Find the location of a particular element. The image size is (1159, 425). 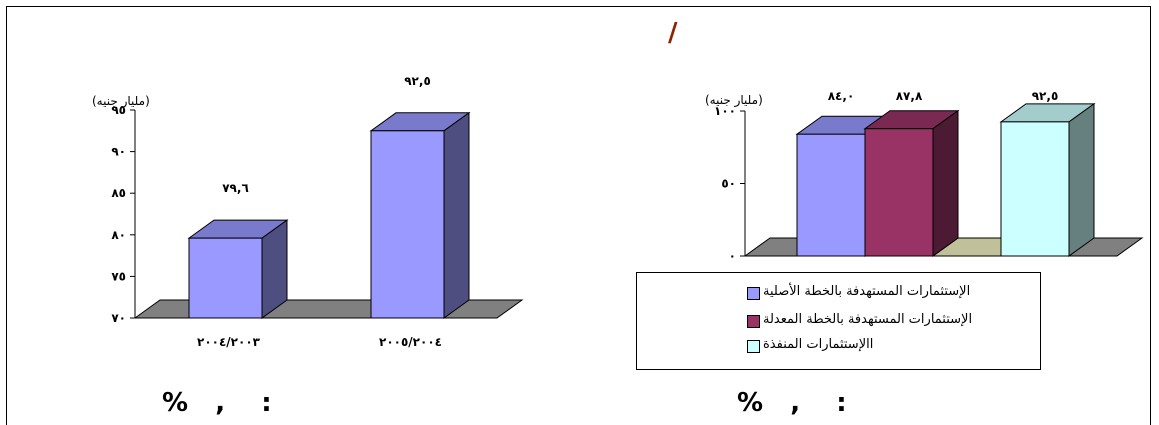

y-tick-label: ٠ is located at coordinates (732, 256).